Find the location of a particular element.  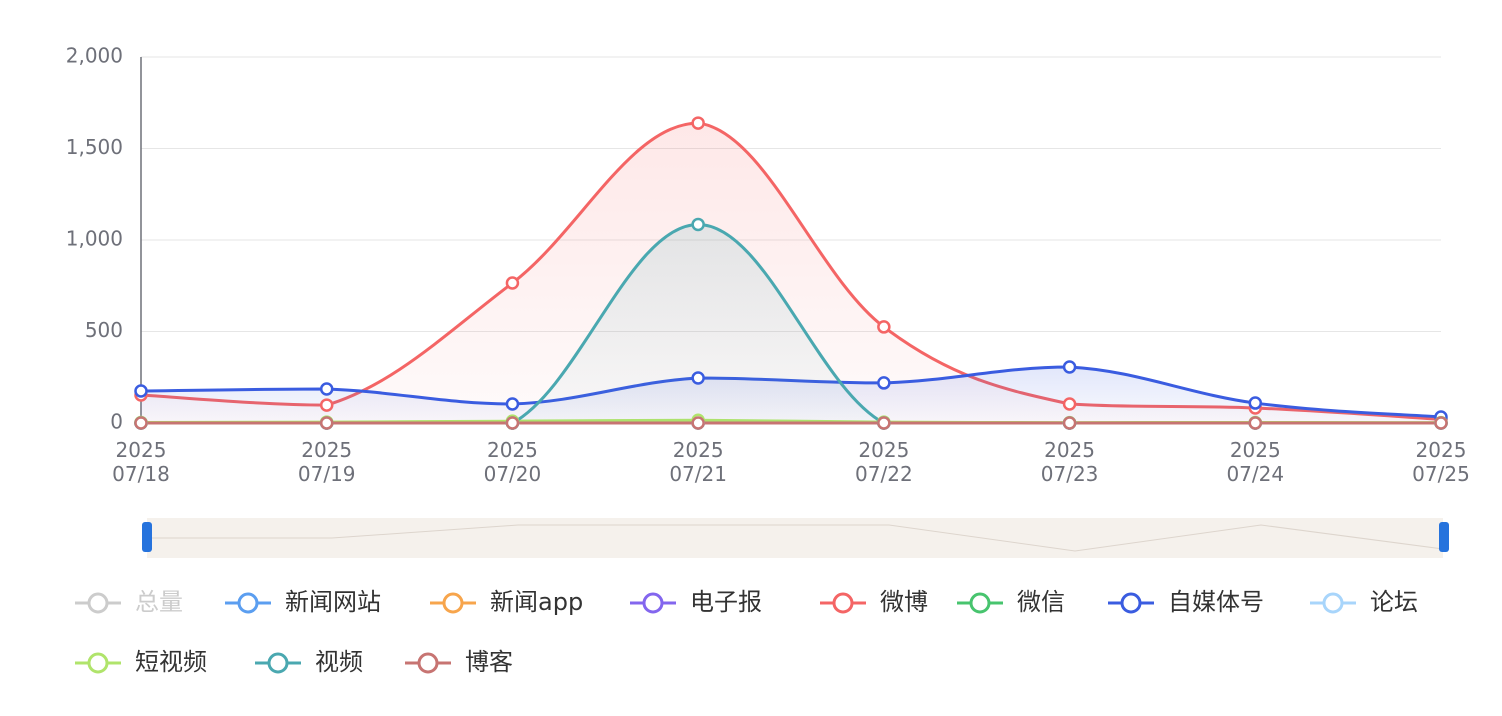

zoom-shadow is located at coordinates (795, 538).